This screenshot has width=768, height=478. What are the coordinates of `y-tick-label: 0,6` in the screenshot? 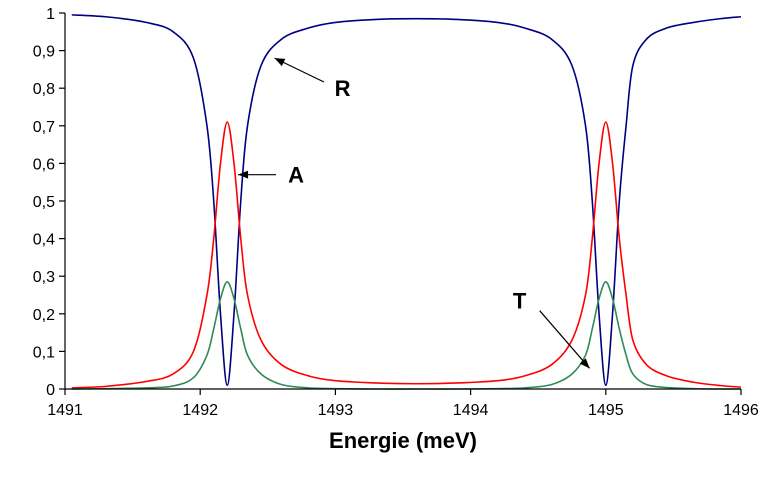 It's located at (44, 164).